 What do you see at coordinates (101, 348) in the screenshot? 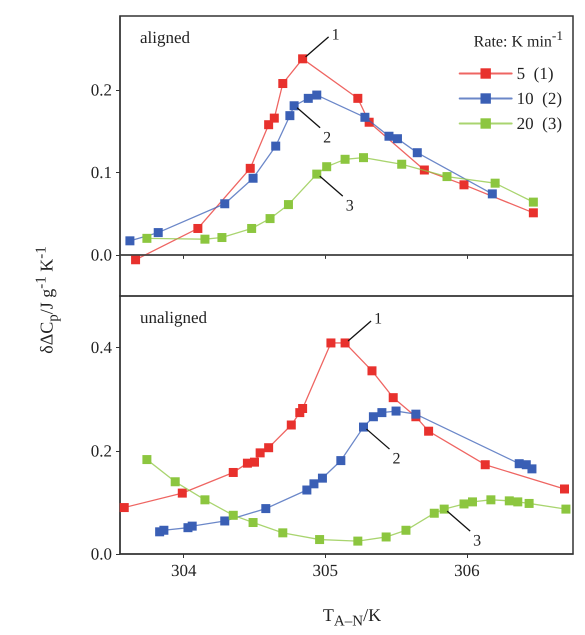
I see `y-tick-label: 0.4` at bounding box center [101, 348].